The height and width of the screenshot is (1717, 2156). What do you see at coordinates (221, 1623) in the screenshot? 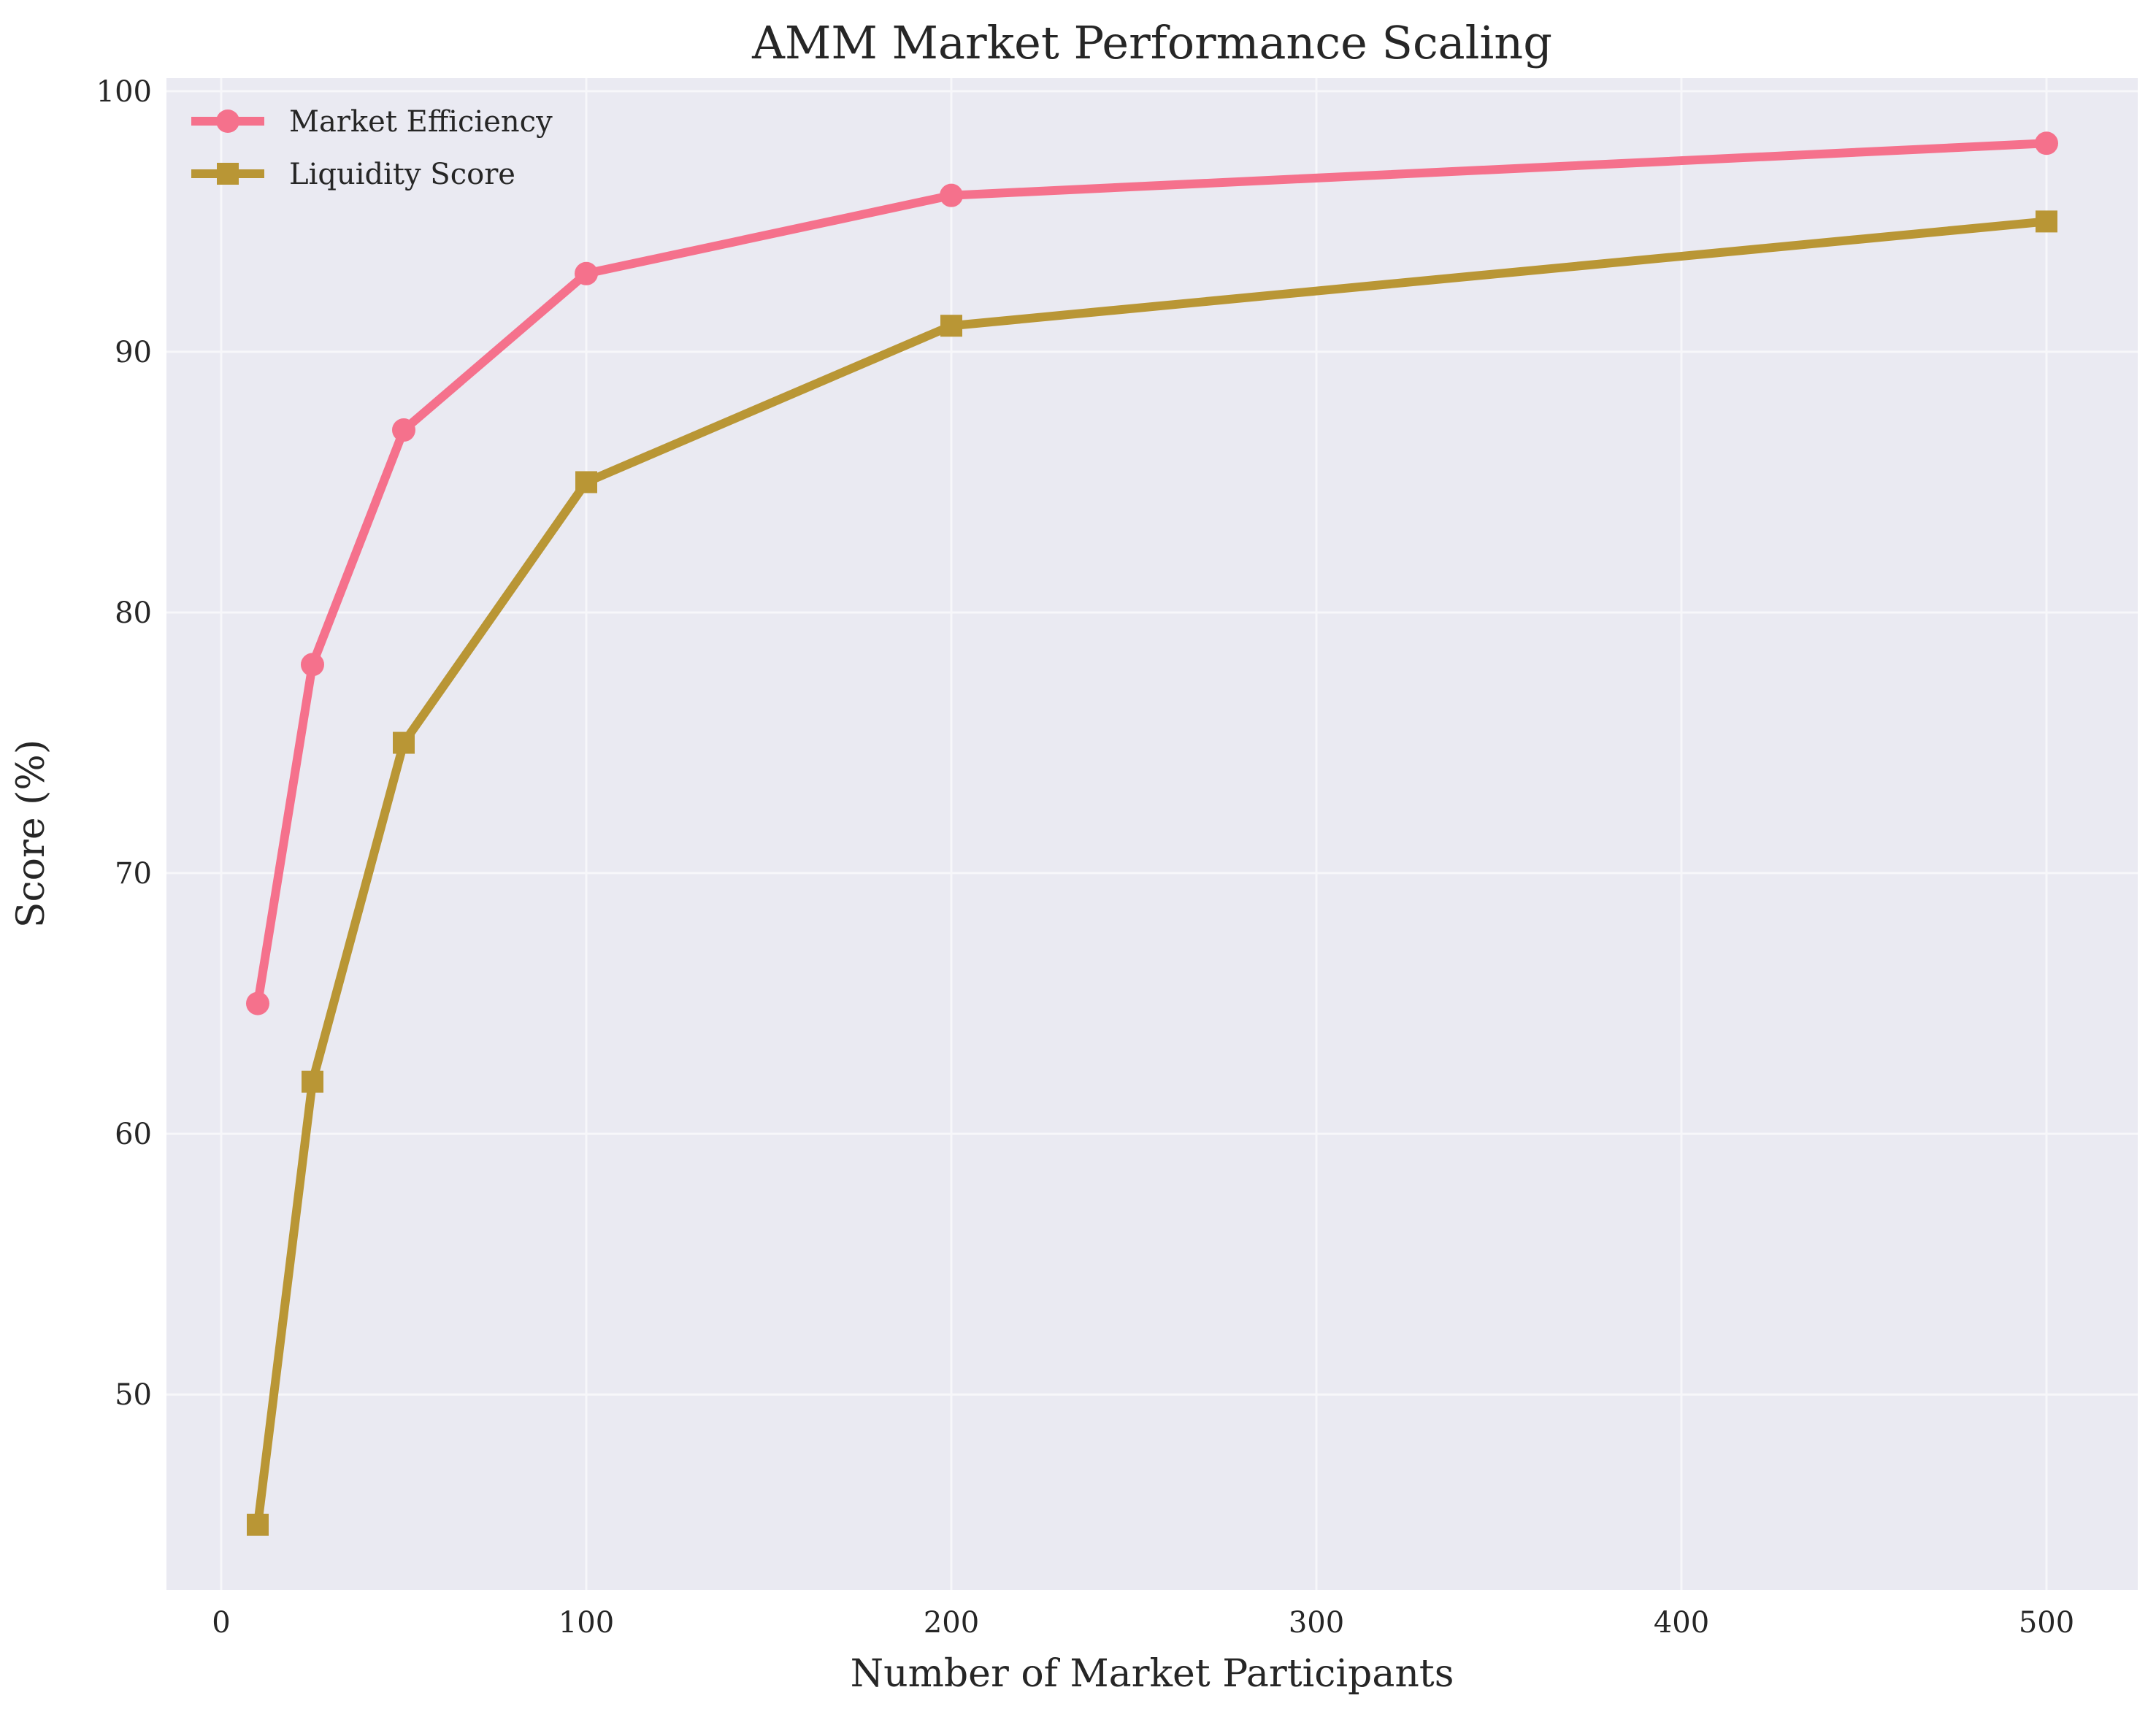
I see `x-tick-label: 0` at bounding box center [221, 1623].